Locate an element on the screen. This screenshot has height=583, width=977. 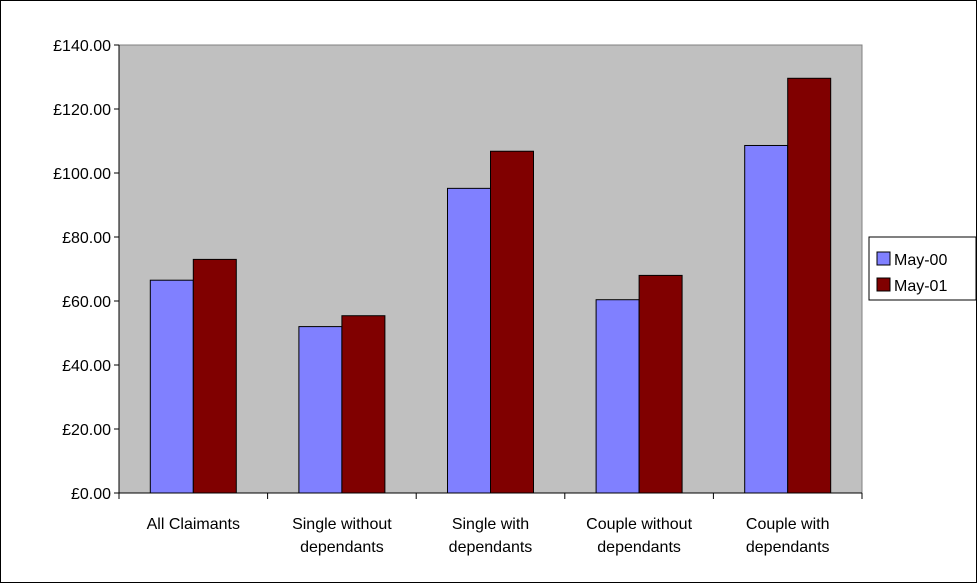
legend-label: May-00 is located at coordinates (920, 260).